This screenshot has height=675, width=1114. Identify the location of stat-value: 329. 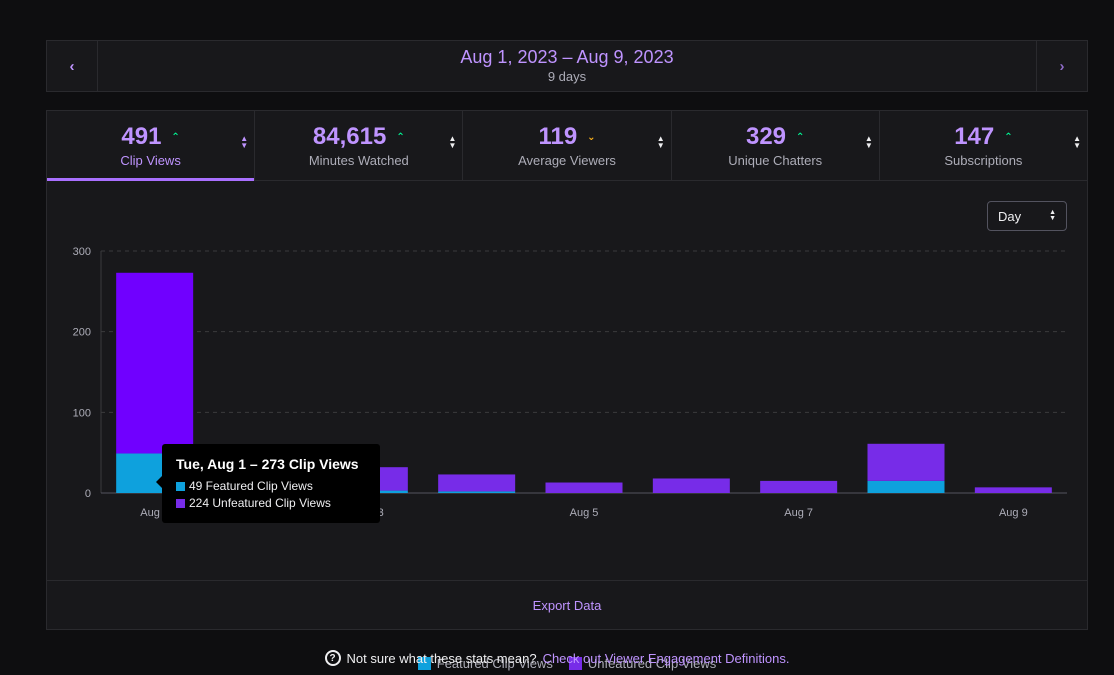
(766, 136).